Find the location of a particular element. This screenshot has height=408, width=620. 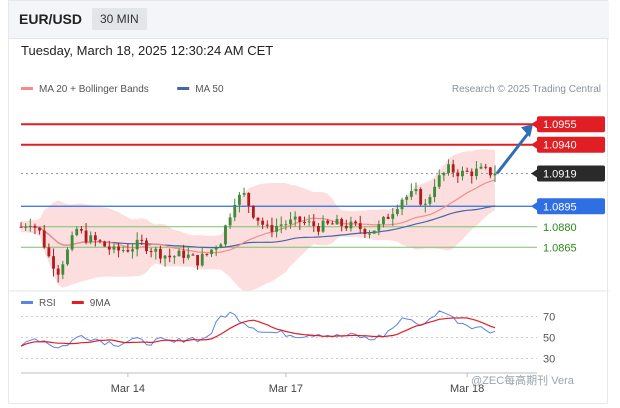

timeframe-badge: 30 MIN is located at coordinates (119, 19).